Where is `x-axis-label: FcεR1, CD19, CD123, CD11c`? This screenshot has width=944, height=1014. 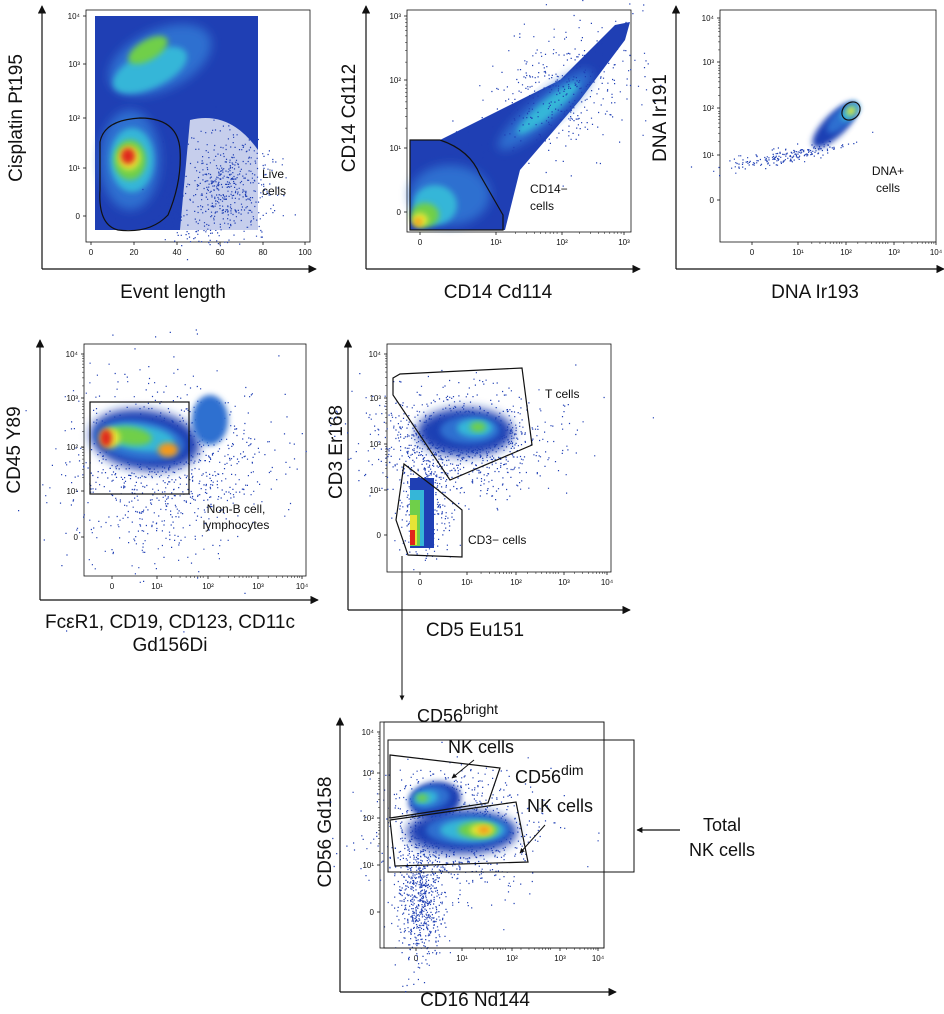
x-axis-label: FcεR1, CD19, CD123, CD11c is located at coordinates (170, 622).